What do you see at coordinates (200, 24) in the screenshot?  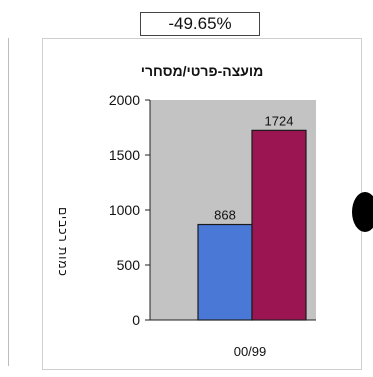 I see `percent-change-label: -49.65%` at bounding box center [200, 24].